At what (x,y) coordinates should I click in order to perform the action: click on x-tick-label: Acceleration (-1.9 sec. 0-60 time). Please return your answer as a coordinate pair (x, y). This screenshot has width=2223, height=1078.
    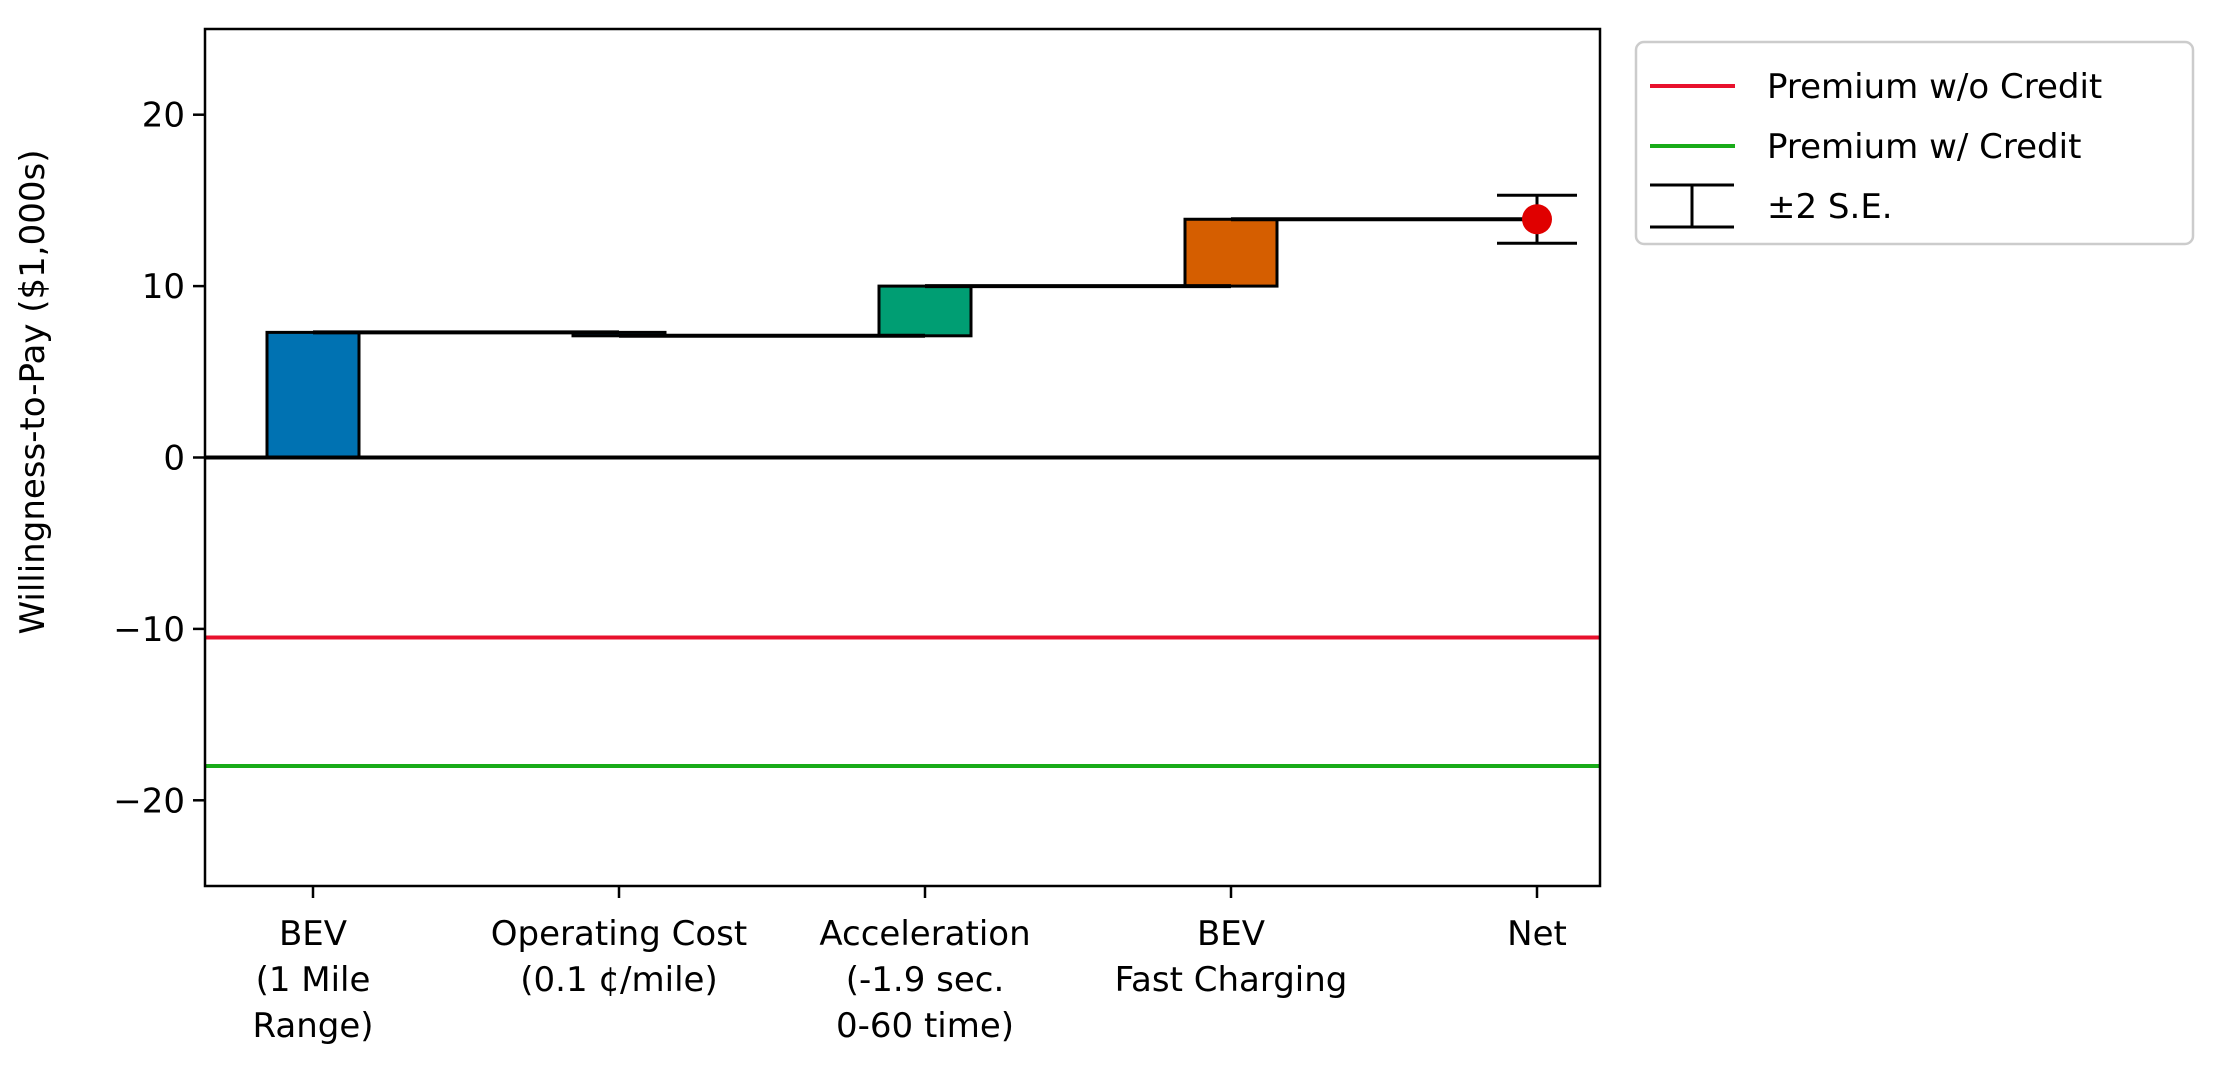
    Looking at the image, I should click on (924, 980).